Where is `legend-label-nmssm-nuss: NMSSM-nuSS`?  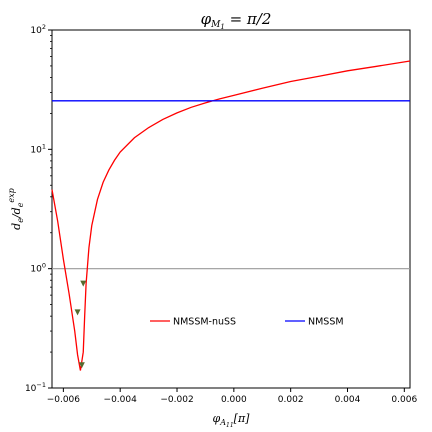 legend-label-nmssm-nuss: NMSSM-nuSS is located at coordinates (204, 322).